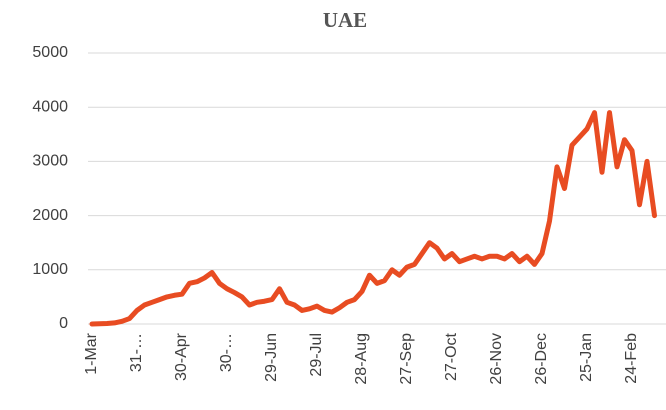 The width and height of the screenshot is (666, 410). What do you see at coordinates (451, 356) in the screenshot?
I see `x-tick-label: 27-Oct` at bounding box center [451, 356].